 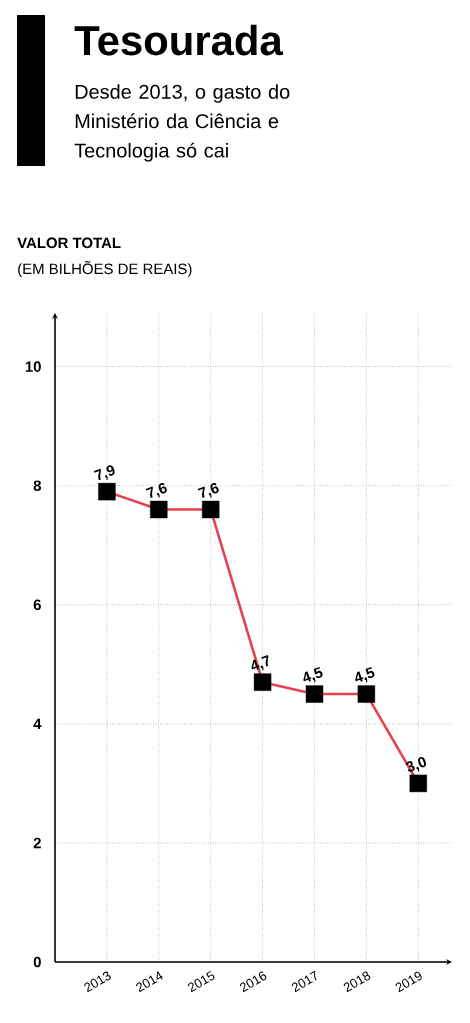 What do you see at coordinates (37, 485) in the screenshot?
I see `y-tick-label: 8` at bounding box center [37, 485].